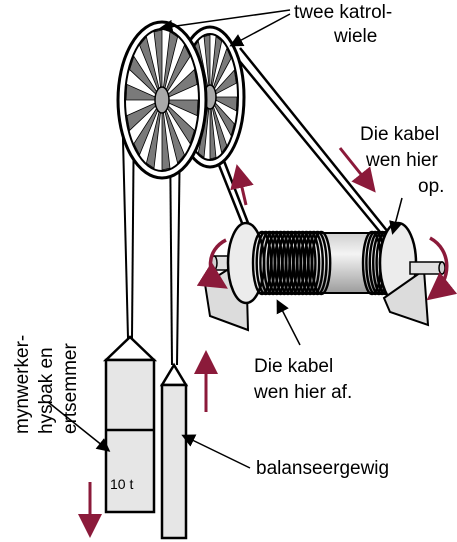  What do you see at coordinates (216, 451) in the screenshot?
I see `pointer-counterweight` at bounding box center [216, 451].